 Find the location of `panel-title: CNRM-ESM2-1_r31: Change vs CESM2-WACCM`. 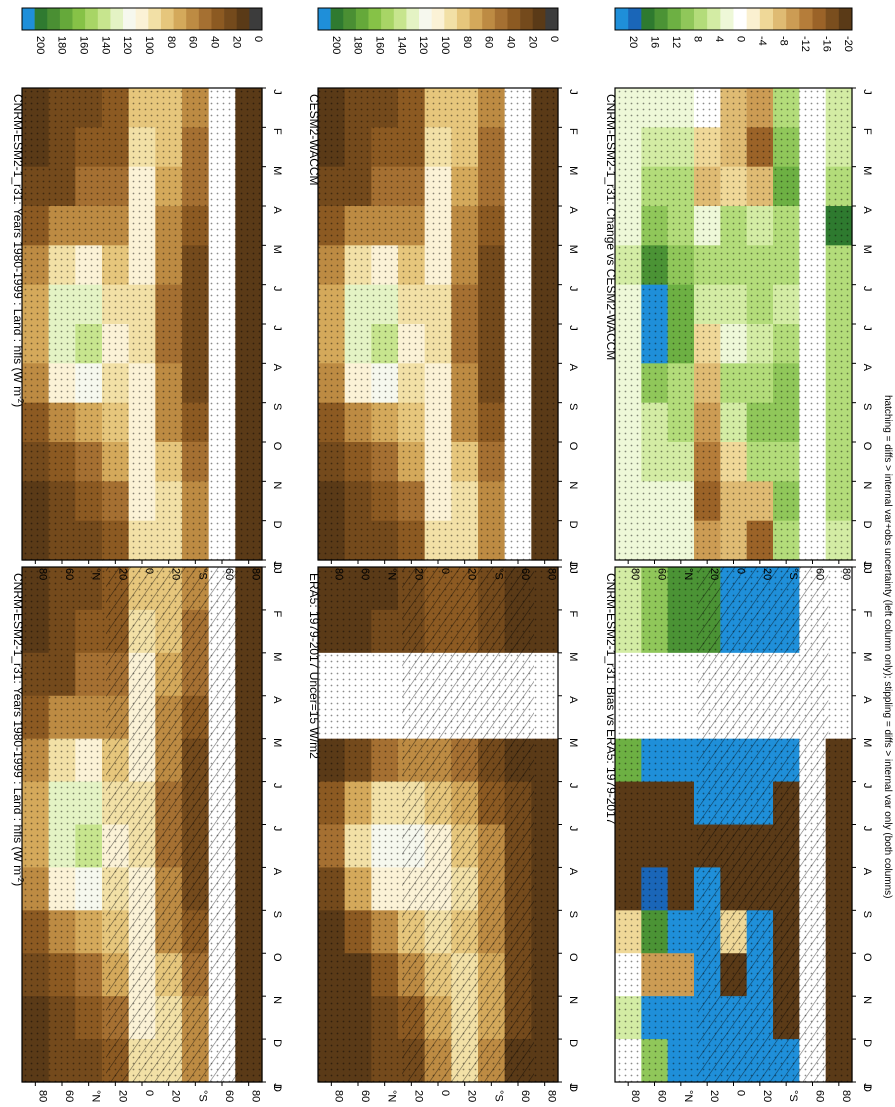

panel-title: CNRM-ESM2-1_r31: Change vs CESM2-WACCM is located at coordinates (611, 227).